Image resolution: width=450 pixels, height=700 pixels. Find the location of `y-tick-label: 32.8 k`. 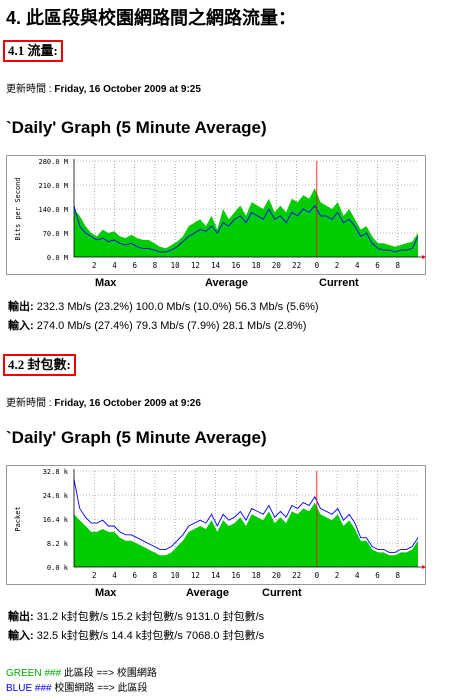

y-tick-label: 32.8 k is located at coordinates (56, 472).